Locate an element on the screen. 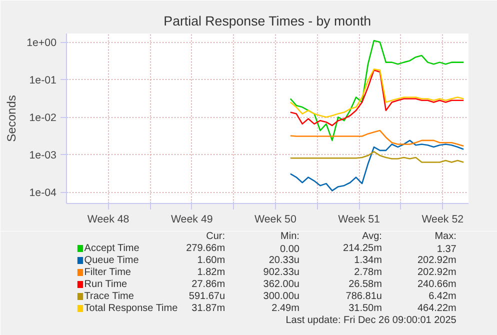 The image size is (497, 335). legend-label: Total Response Time is located at coordinates (131, 308).